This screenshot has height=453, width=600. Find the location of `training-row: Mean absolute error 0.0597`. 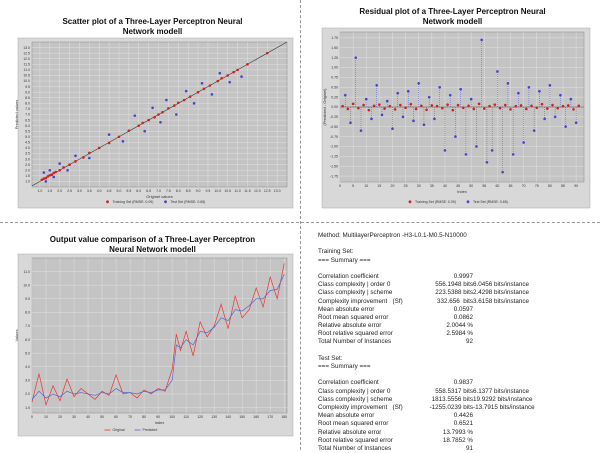

training-row: Mean absolute error 0.0597 is located at coordinates (453, 310).